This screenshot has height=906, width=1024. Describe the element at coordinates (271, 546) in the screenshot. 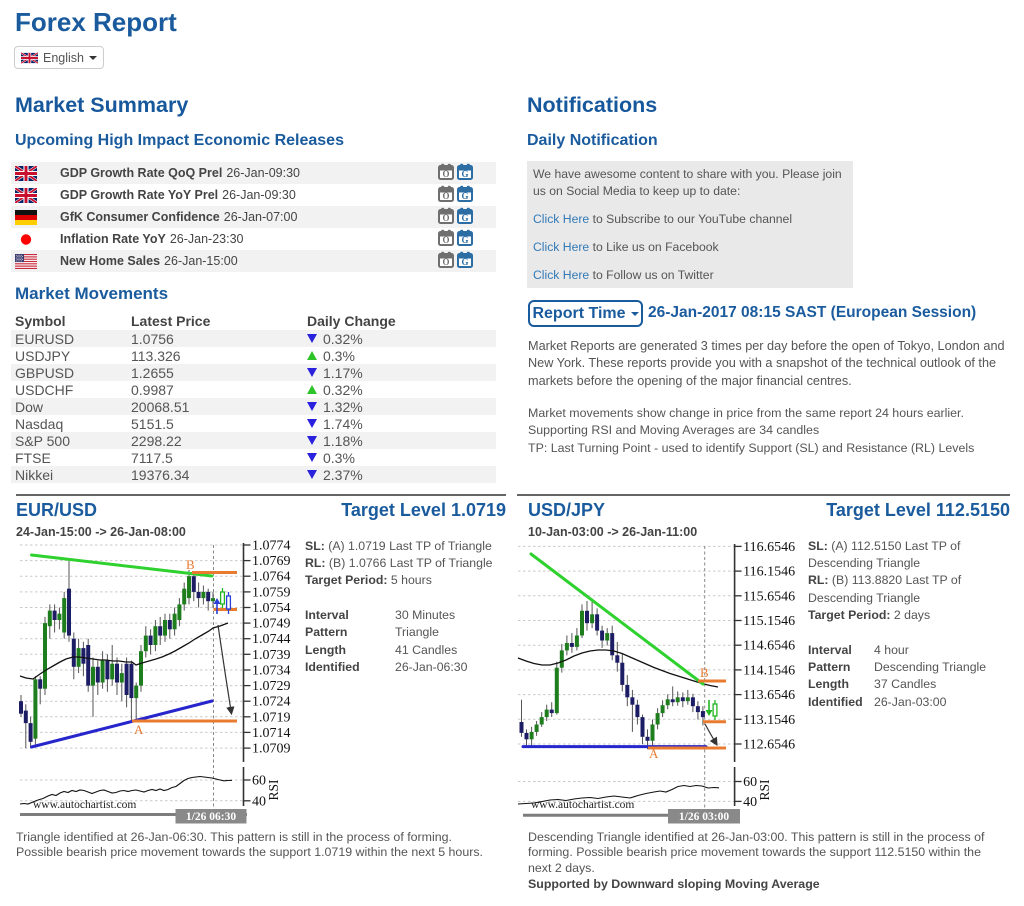

I see `svg-text: 1.0774` at that location.